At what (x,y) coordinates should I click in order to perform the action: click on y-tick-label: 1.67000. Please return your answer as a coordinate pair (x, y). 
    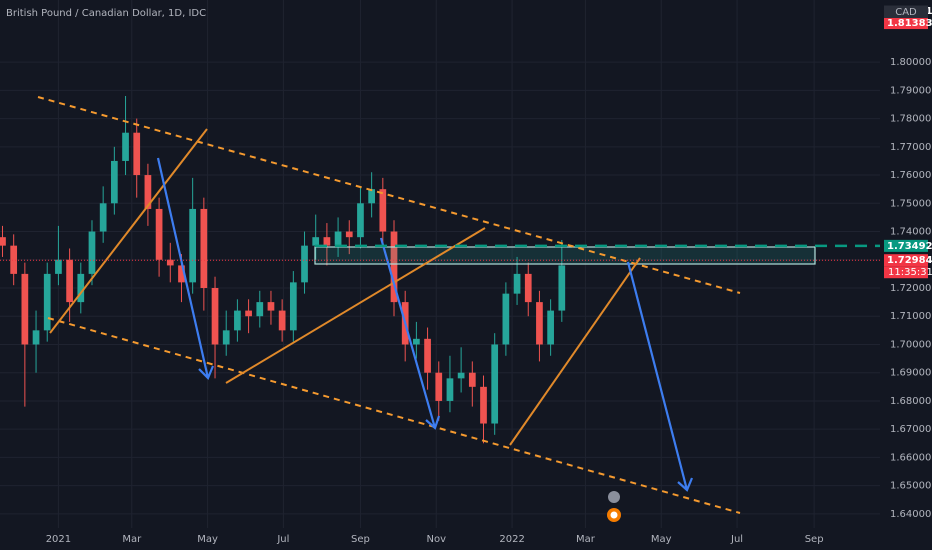
    Looking at the image, I should click on (910, 429).